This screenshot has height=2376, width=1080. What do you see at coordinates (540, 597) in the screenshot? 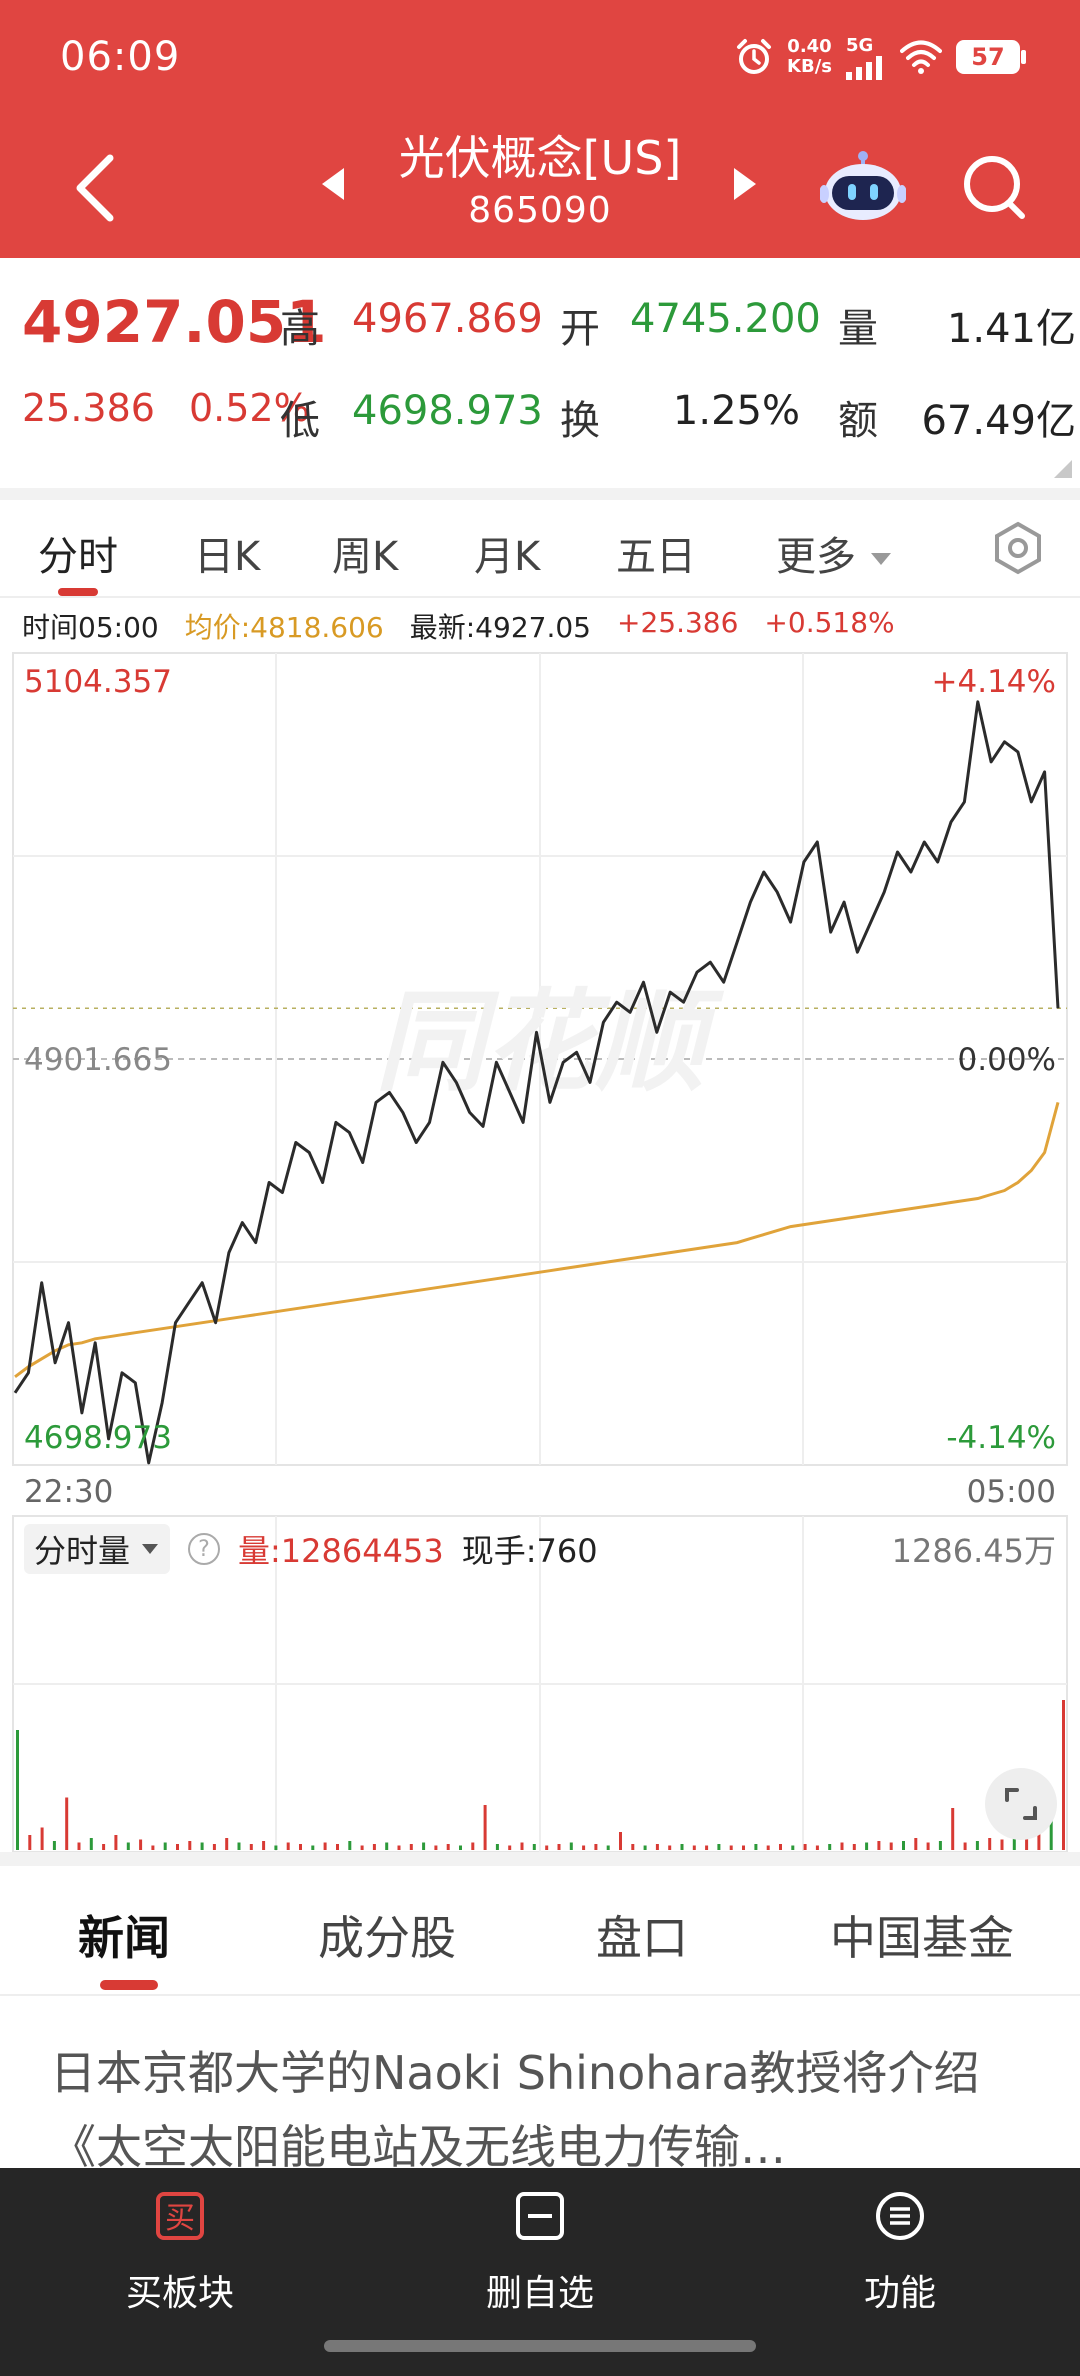
I see `tab-divider` at bounding box center [540, 597].